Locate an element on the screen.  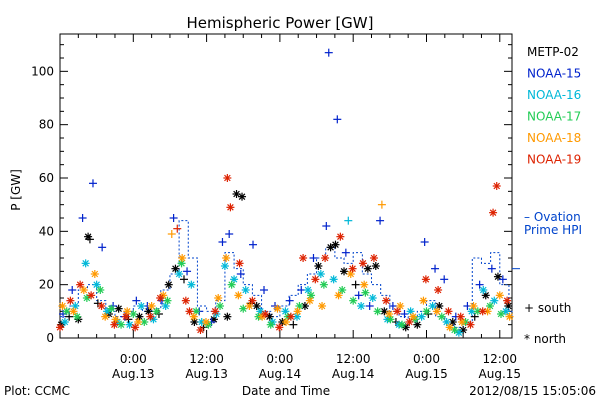
south-marker-legend: + south is located at coordinates (547, 308).